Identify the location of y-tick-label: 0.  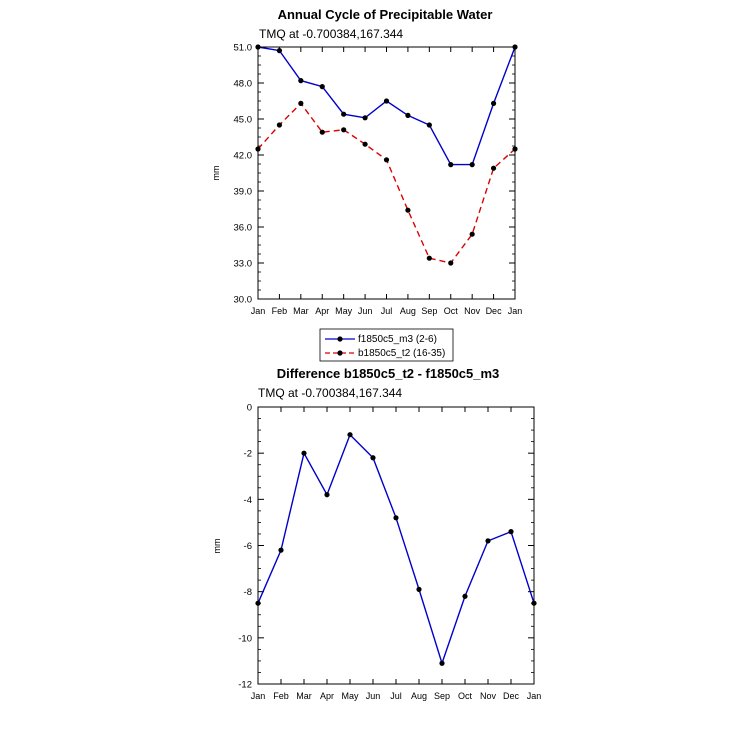
(249, 408).